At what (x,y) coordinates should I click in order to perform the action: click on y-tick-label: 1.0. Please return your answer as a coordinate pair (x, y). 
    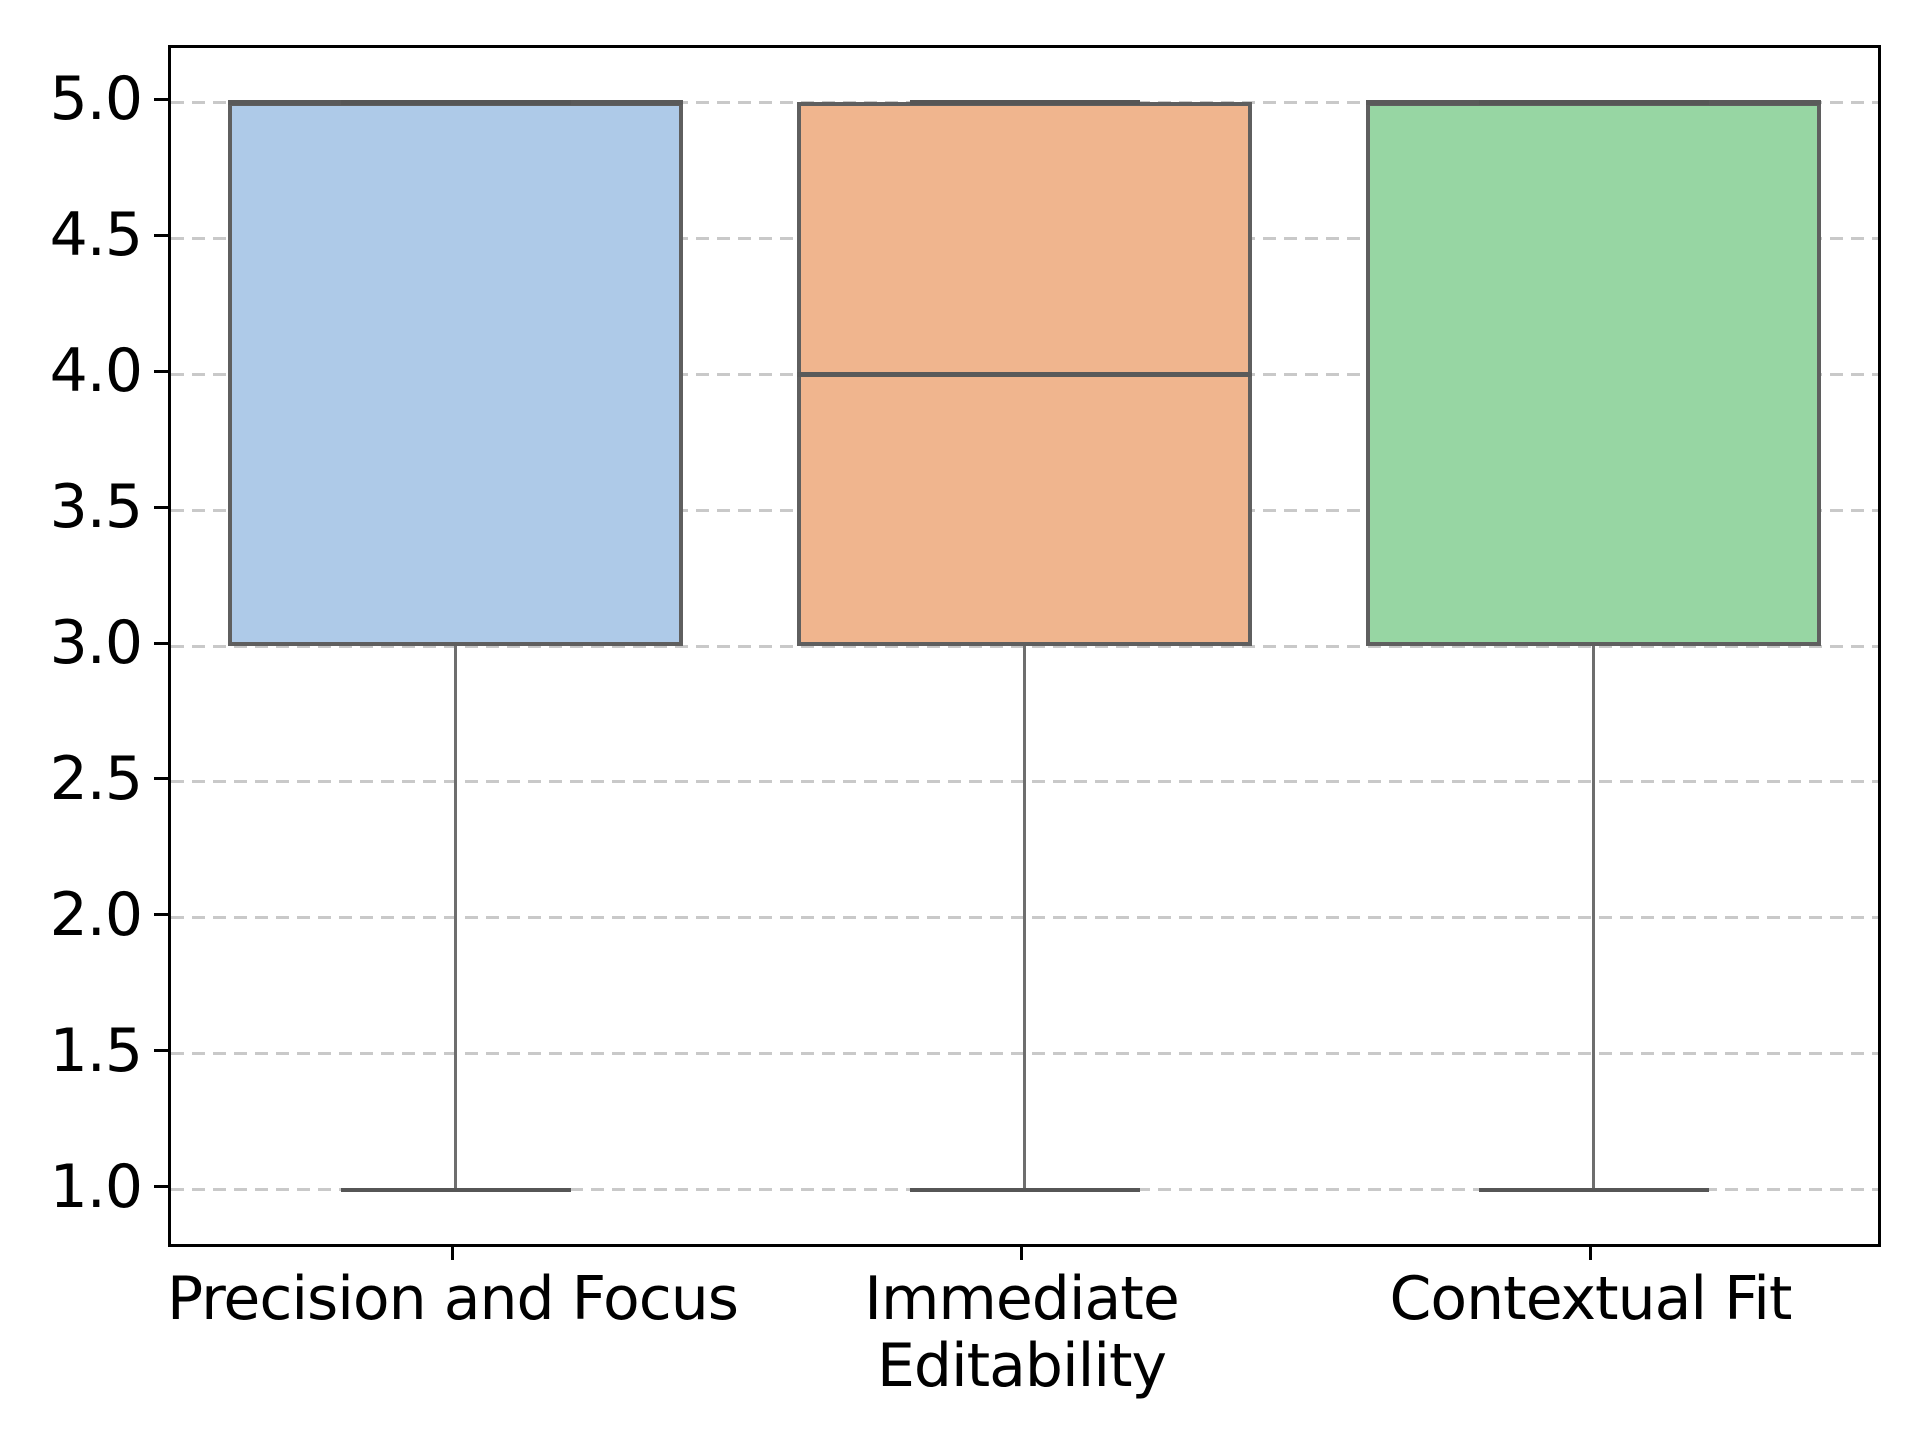
    Looking at the image, I should click on (96, 1186).